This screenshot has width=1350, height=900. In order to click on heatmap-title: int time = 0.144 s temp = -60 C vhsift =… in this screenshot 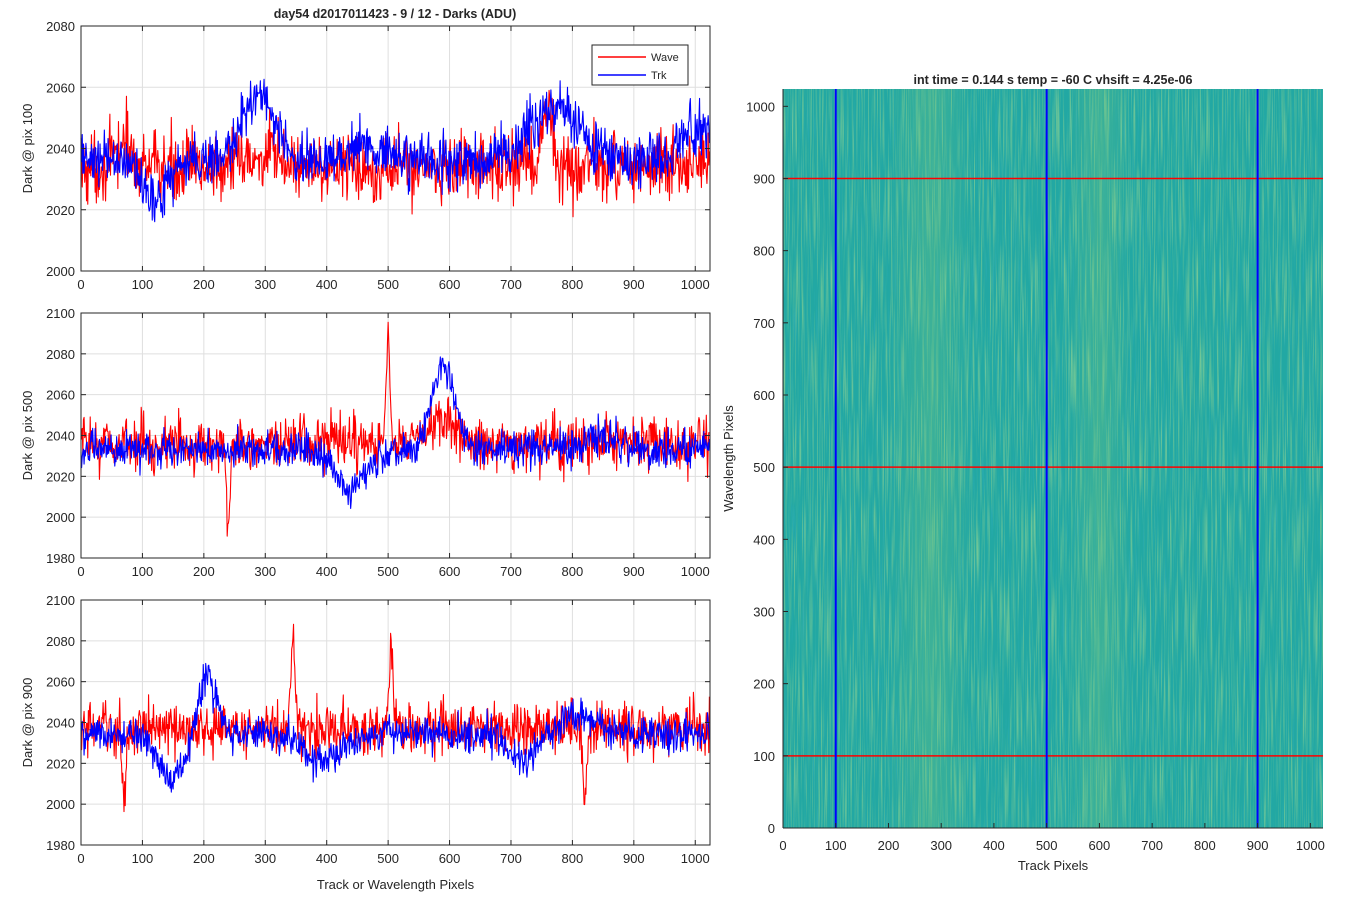, I will do `click(1053, 80)`.